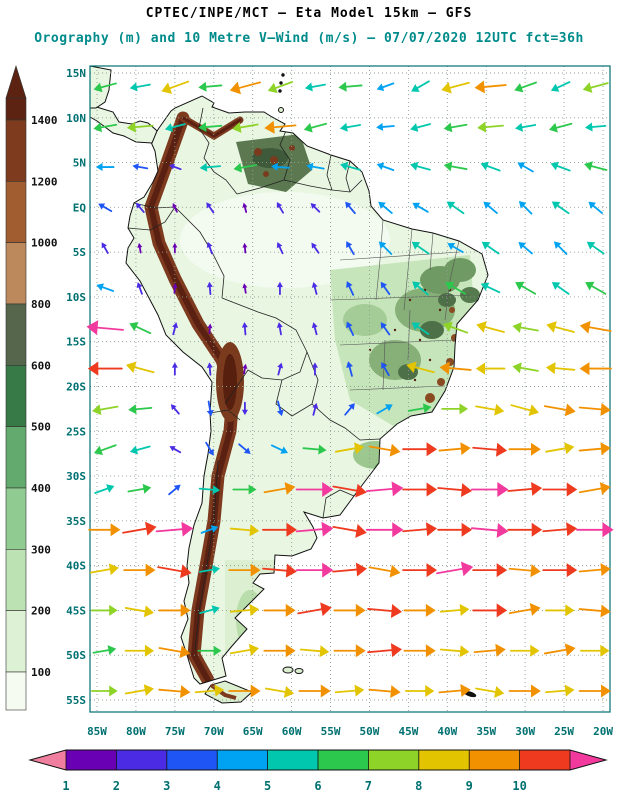 The image size is (618, 800). Describe the element at coordinates (76, 700) in the screenshot. I see `lat-label: 55S` at that location.